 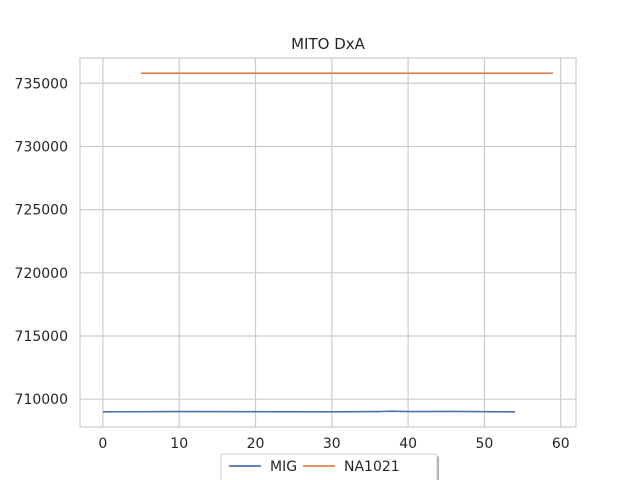 What do you see at coordinates (41, 337) in the screenshot?
I see `y-tick-label: 715000` at bounding box center [41, 337].